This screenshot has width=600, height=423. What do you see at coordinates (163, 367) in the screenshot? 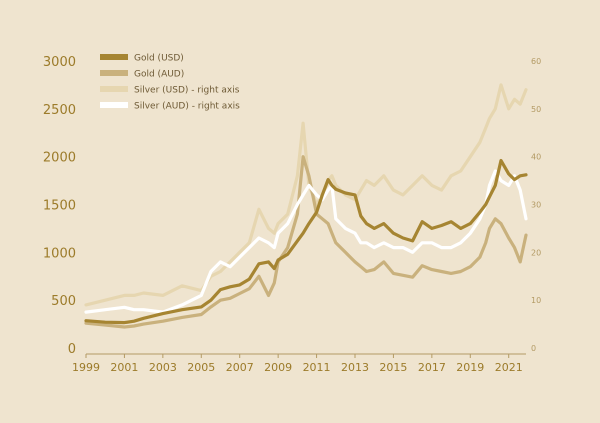
I see `x-tick-label: 2003` at bounding box center [163, 367].